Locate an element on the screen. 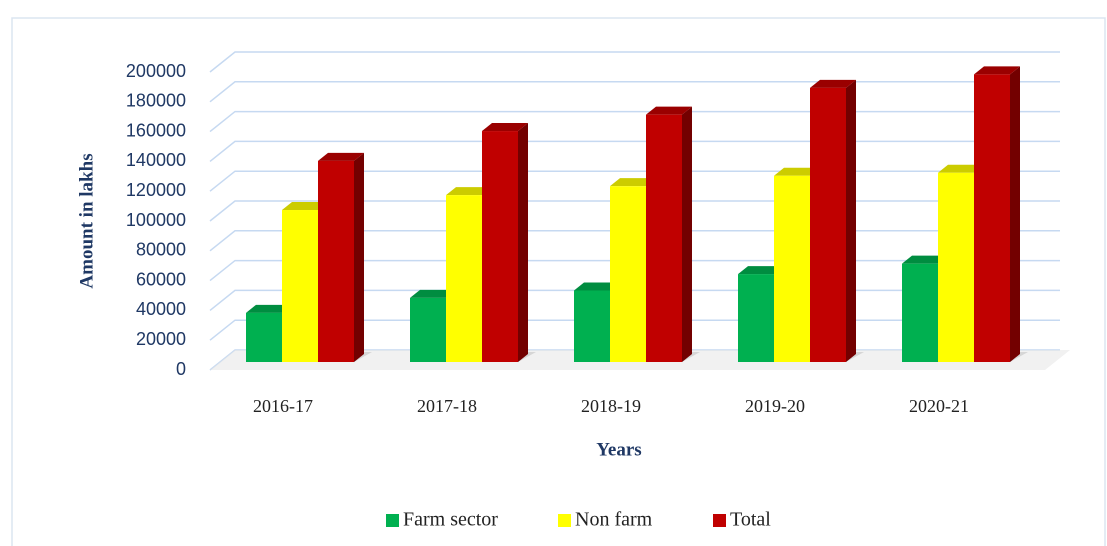 Image resolution: width=1107 pixels, height=546 pixels. x-tick-label: 2020-21 is located at coordinates (939, 406).